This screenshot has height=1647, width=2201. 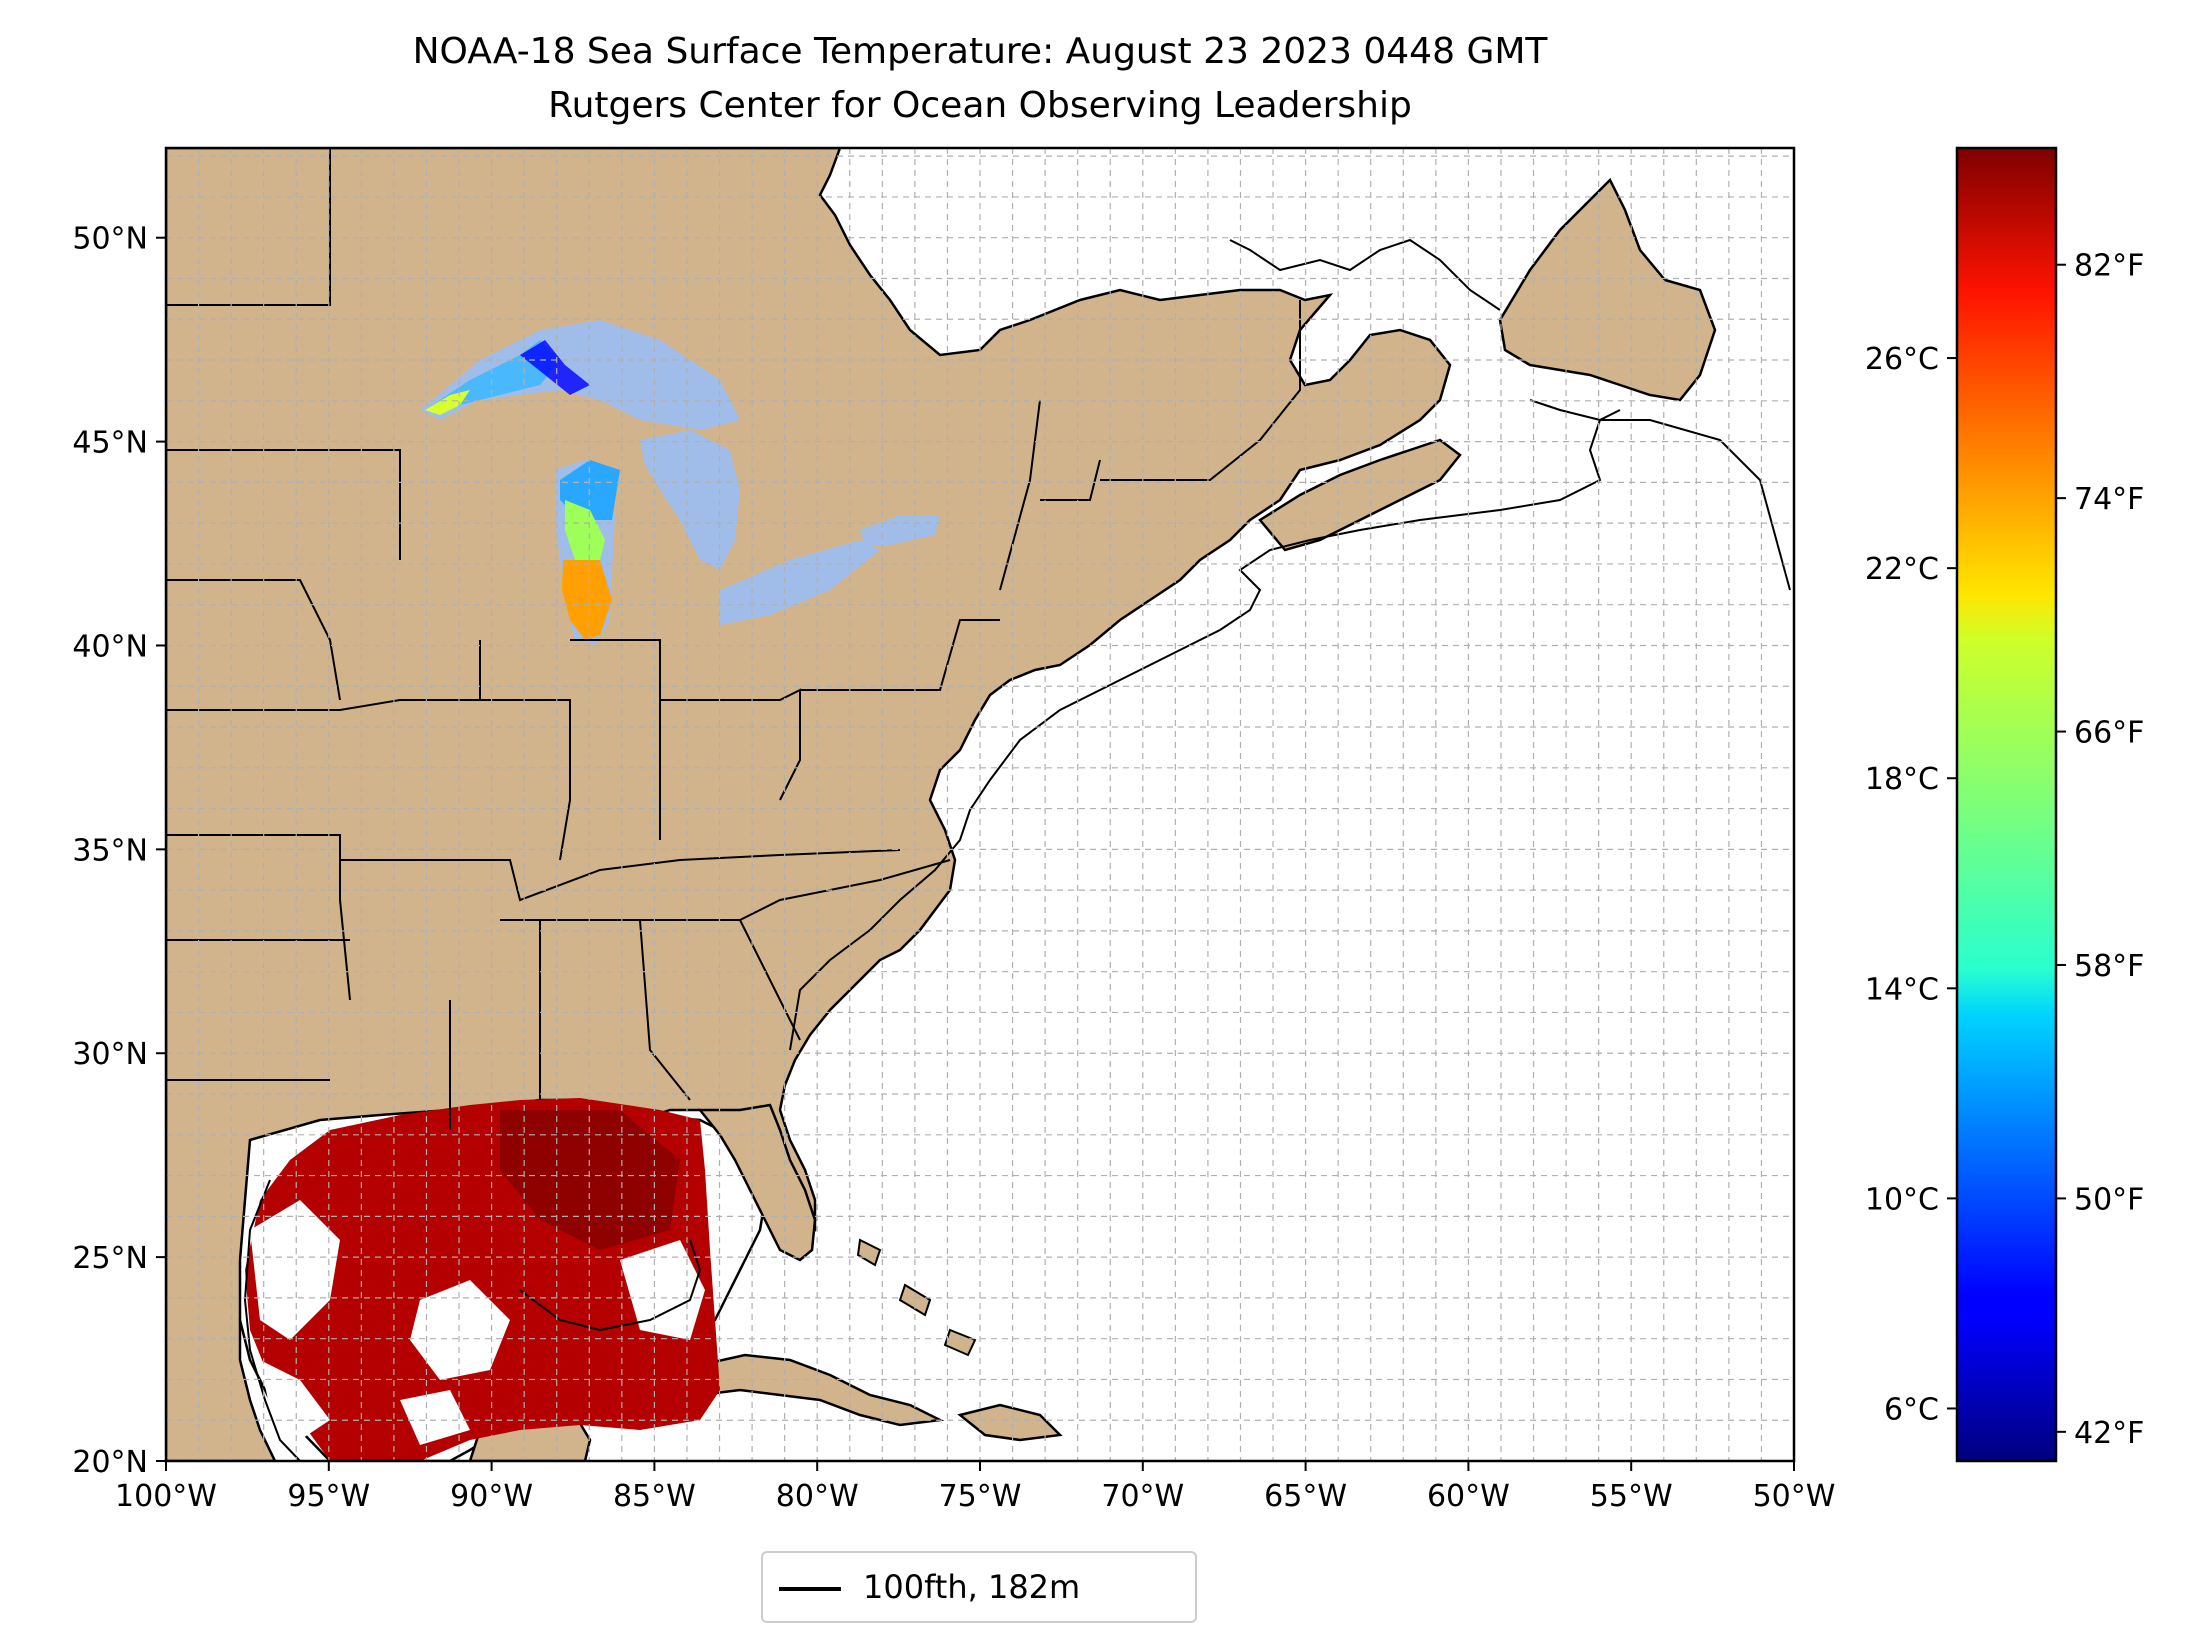 I want to click on lat-tick-label: 25°N, so click(x=110, y=1258).